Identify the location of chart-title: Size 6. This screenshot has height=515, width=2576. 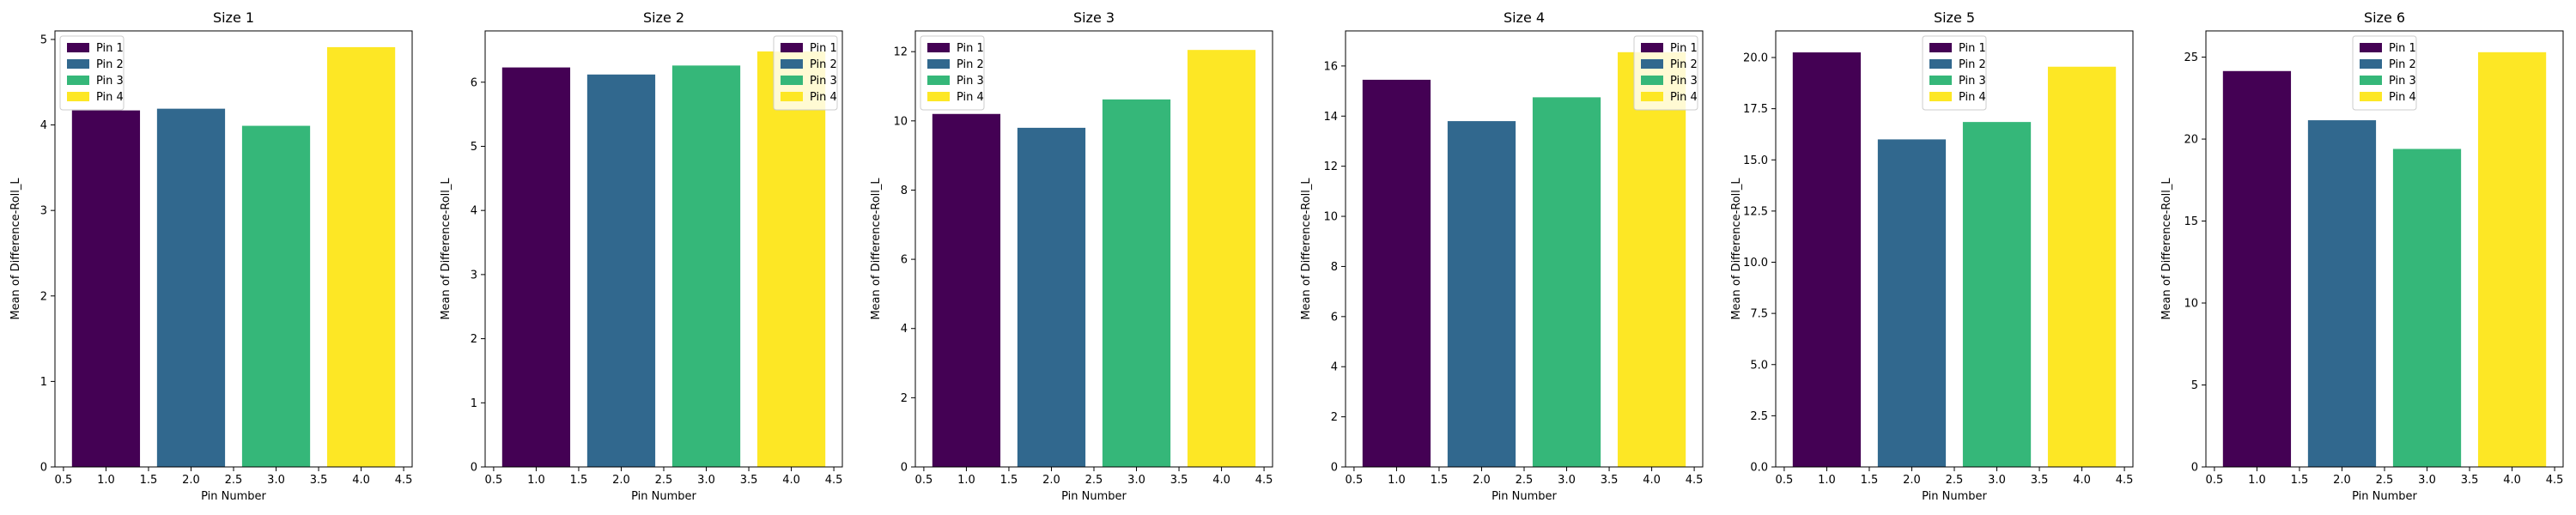
(2384, 17).